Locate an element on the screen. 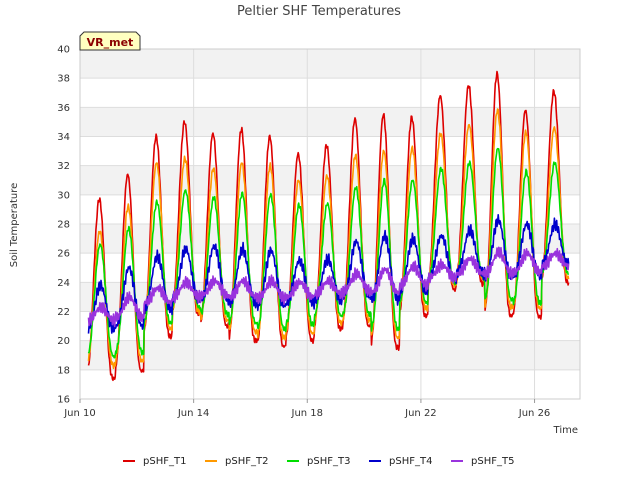 The width and height of the screenshot is (640, 480). y-tick-label: 36 is located at coordinates (63, 108).